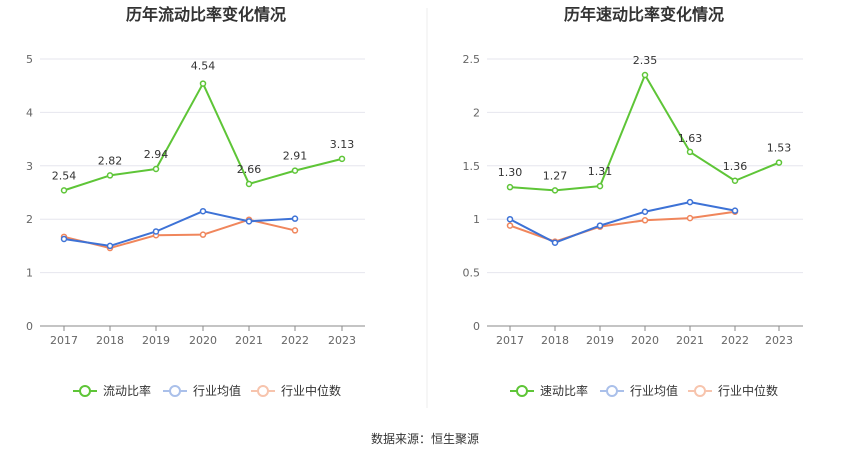  Describe the element at coordinates (64, 175) in the screenshot. I see `data-label: 2.54` at that location.